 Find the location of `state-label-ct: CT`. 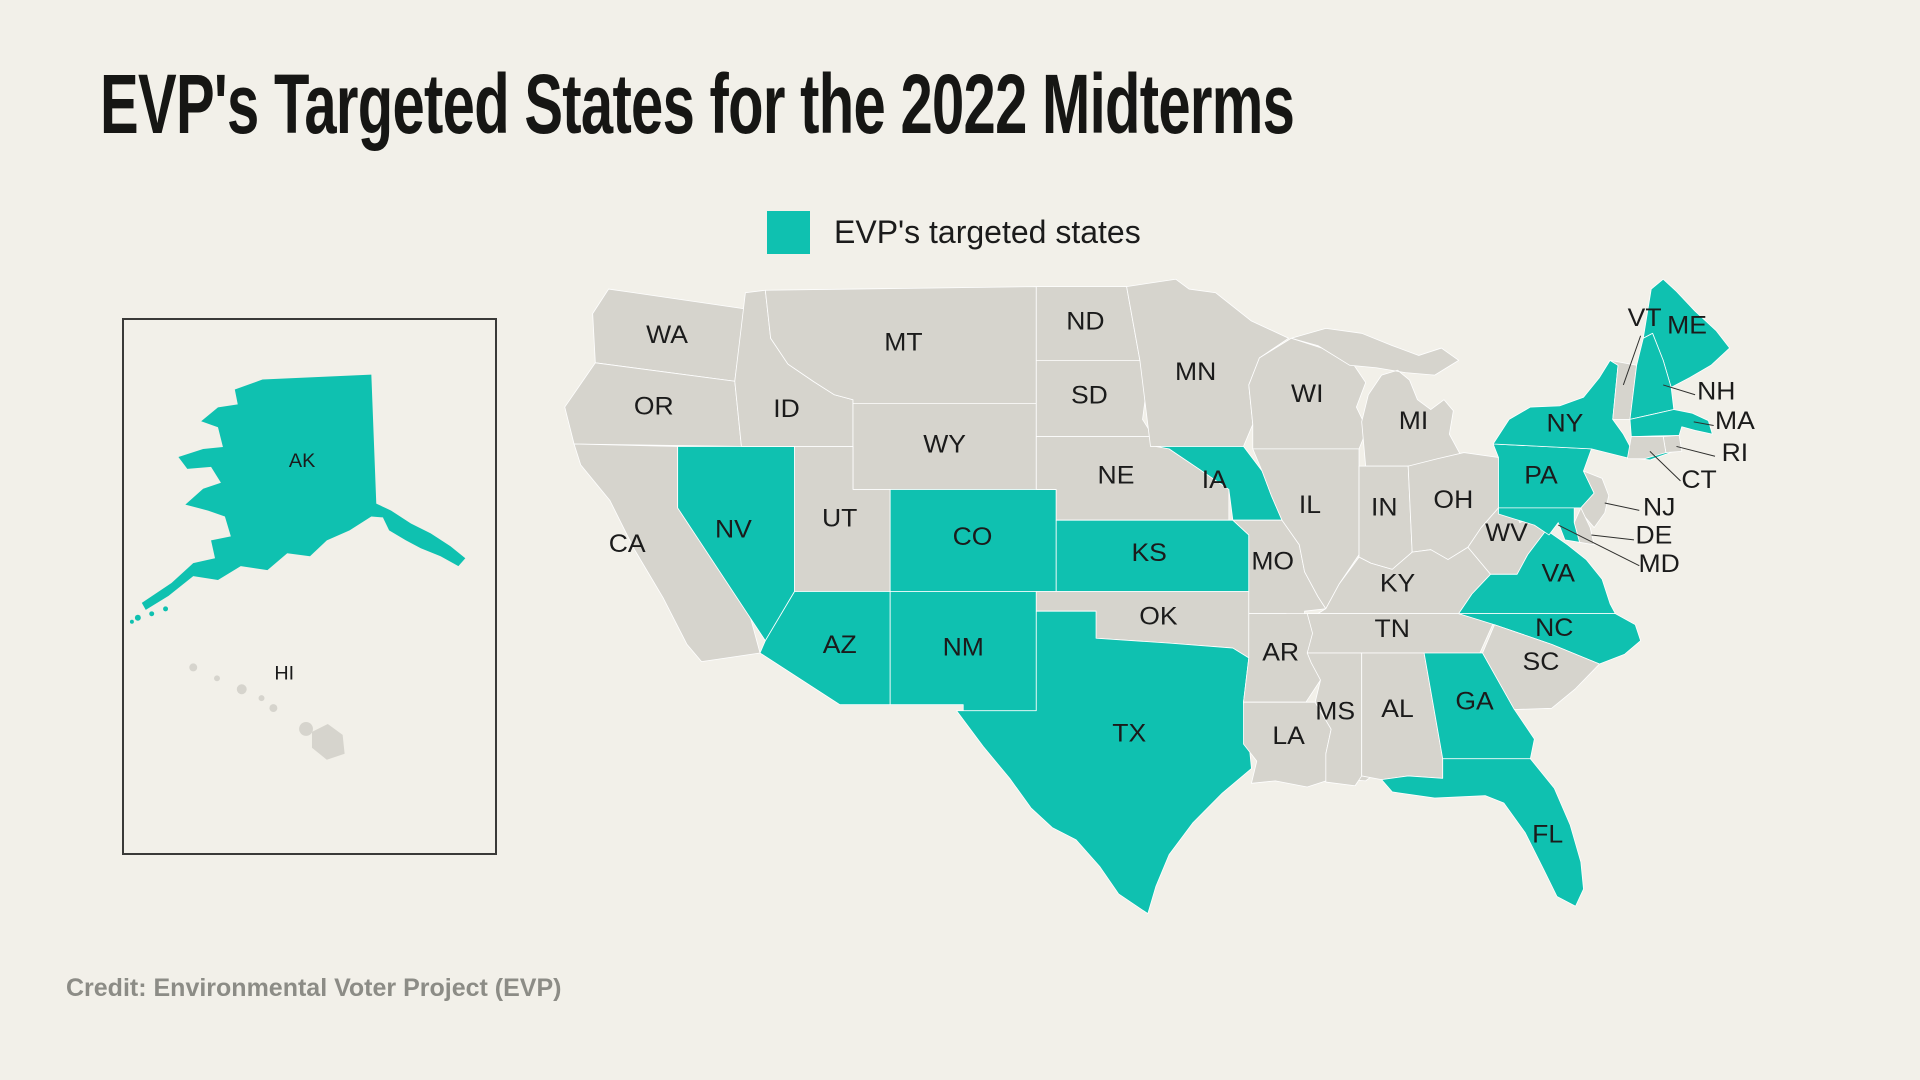

state-label-ct: CT is located at coordinates (1699, 480).